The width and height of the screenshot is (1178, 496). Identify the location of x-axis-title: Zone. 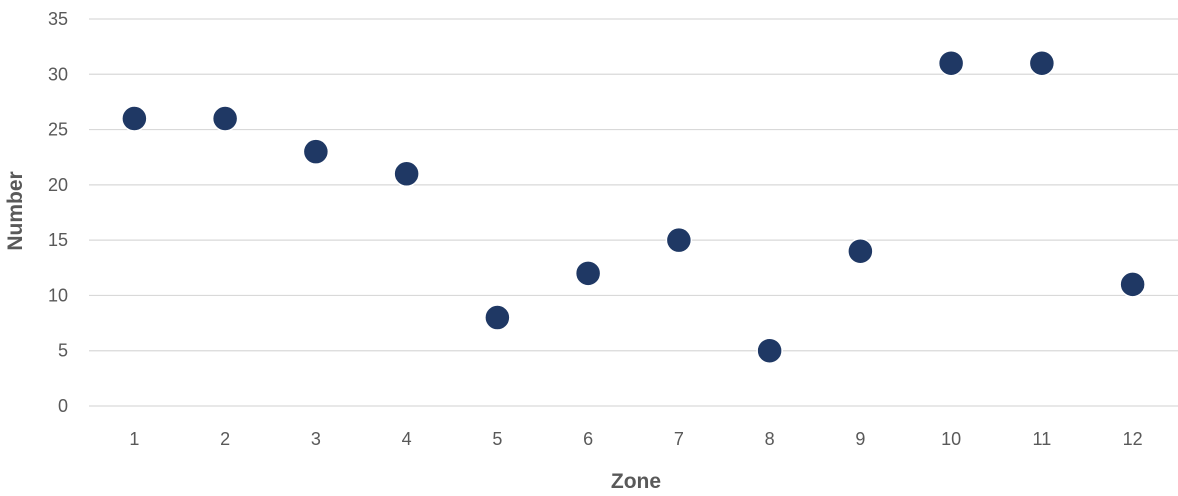
(636, 481).